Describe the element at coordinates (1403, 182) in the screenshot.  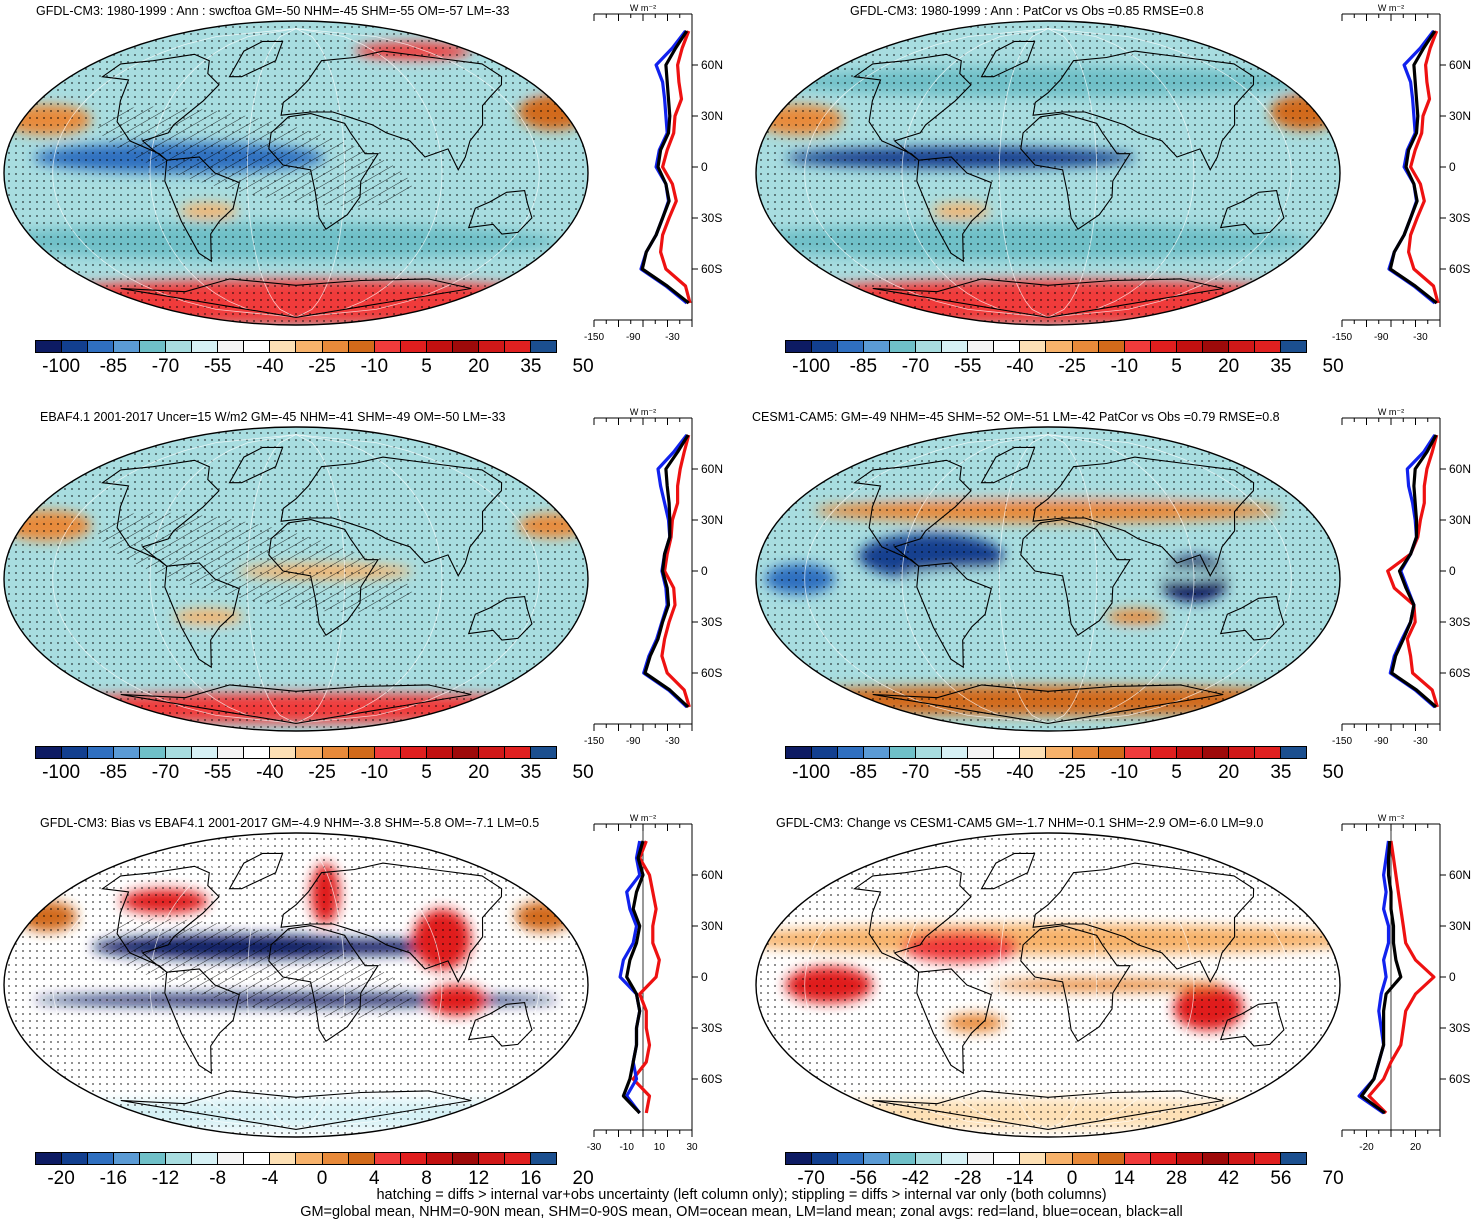
I see `zonal-plot-2: W m⁻² 60N 30N 0 30S 60S -150 -90 -30` at that location.